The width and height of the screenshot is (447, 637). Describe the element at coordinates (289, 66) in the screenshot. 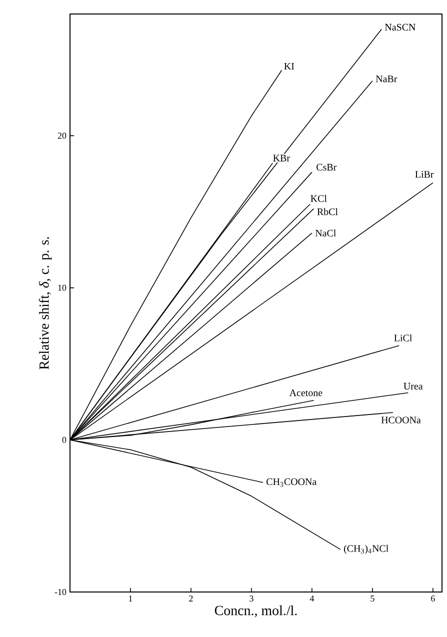

I see `series-label: KI` at that location.